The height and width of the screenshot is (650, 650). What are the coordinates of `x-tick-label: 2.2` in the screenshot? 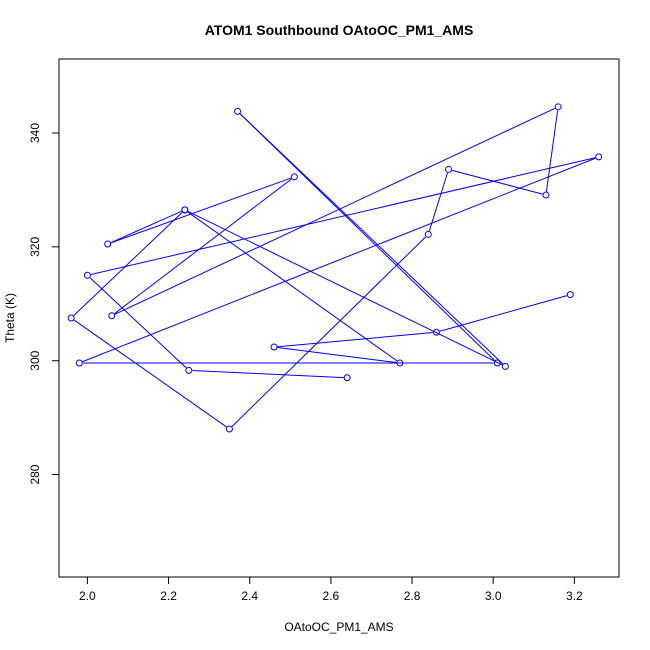 It's located at (168, 596).